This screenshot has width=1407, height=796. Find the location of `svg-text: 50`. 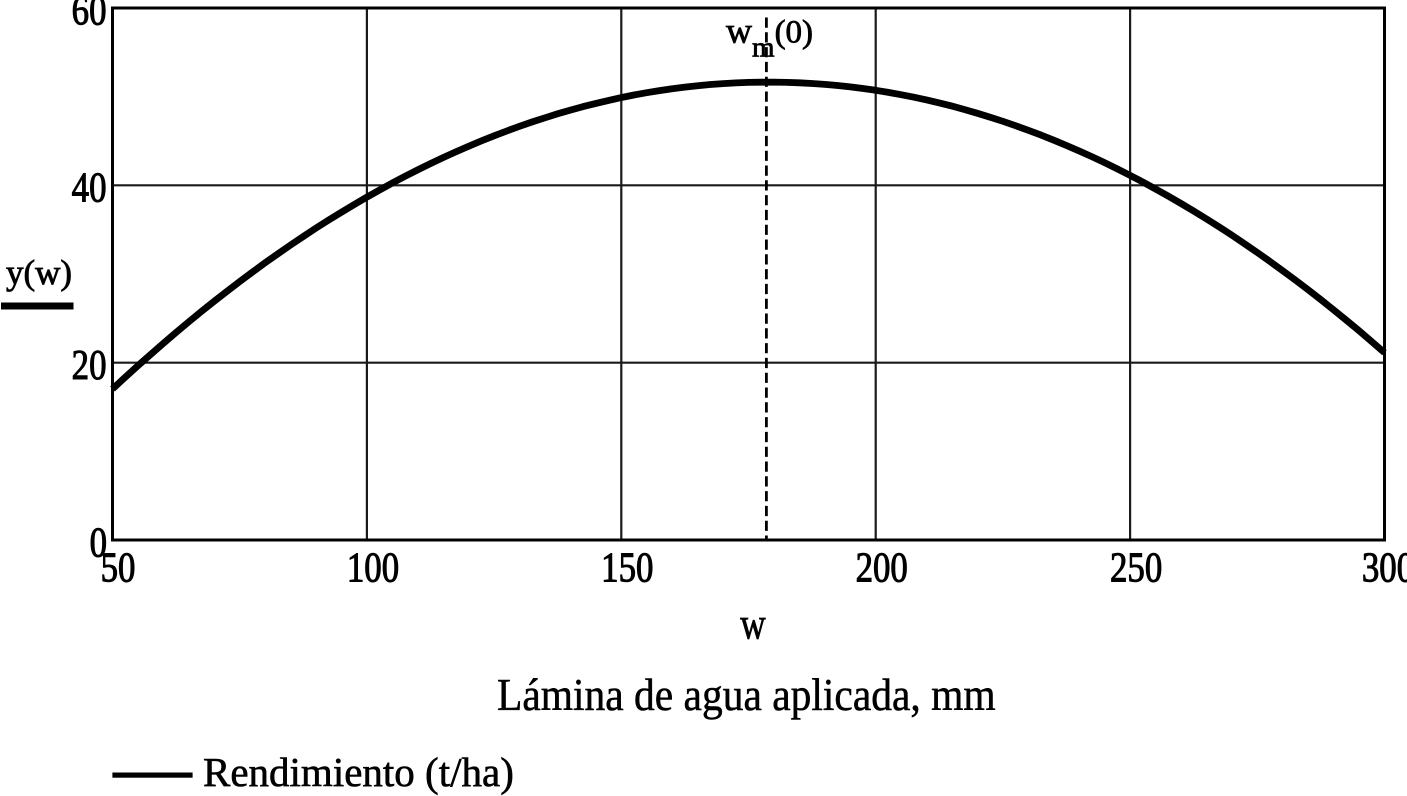

svg-text: 50 is located at coordinates (118, 568).